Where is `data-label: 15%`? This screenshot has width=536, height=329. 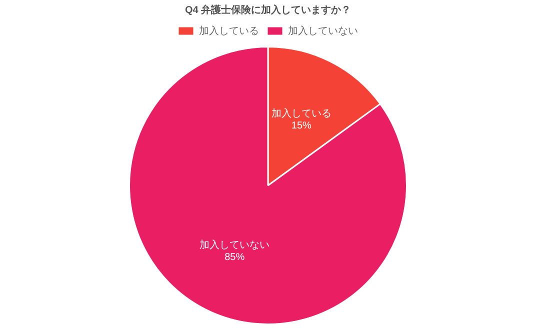
data-label: 15% is located at coordinates (301, 126).